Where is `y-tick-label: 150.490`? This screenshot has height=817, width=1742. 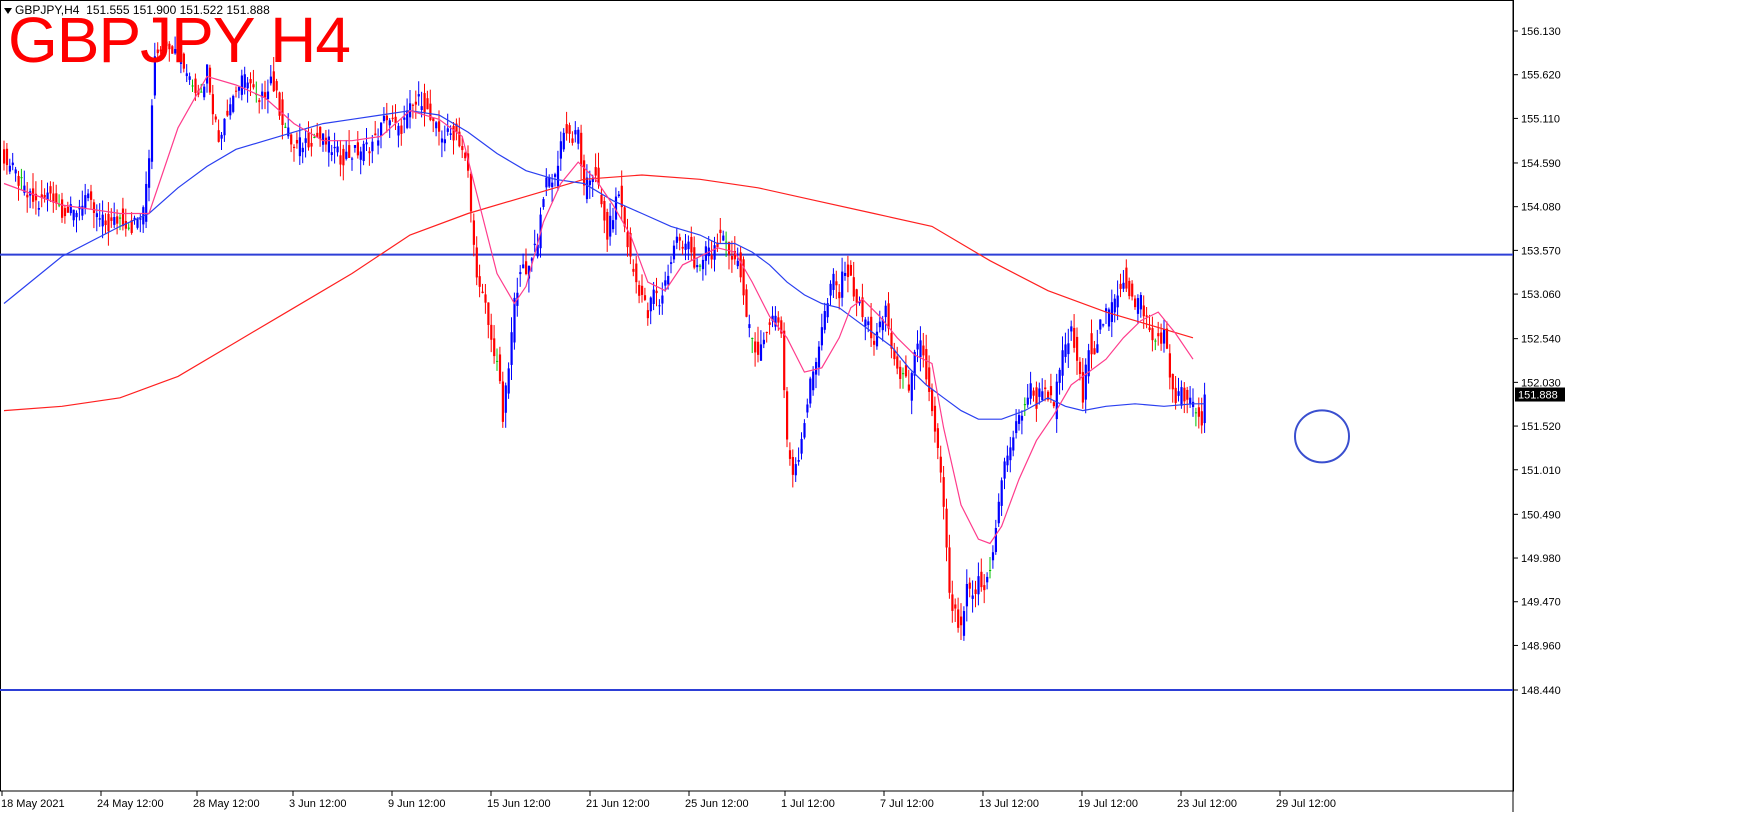
y-tick-label: 150.490 is located at coordinates (1541, 515).